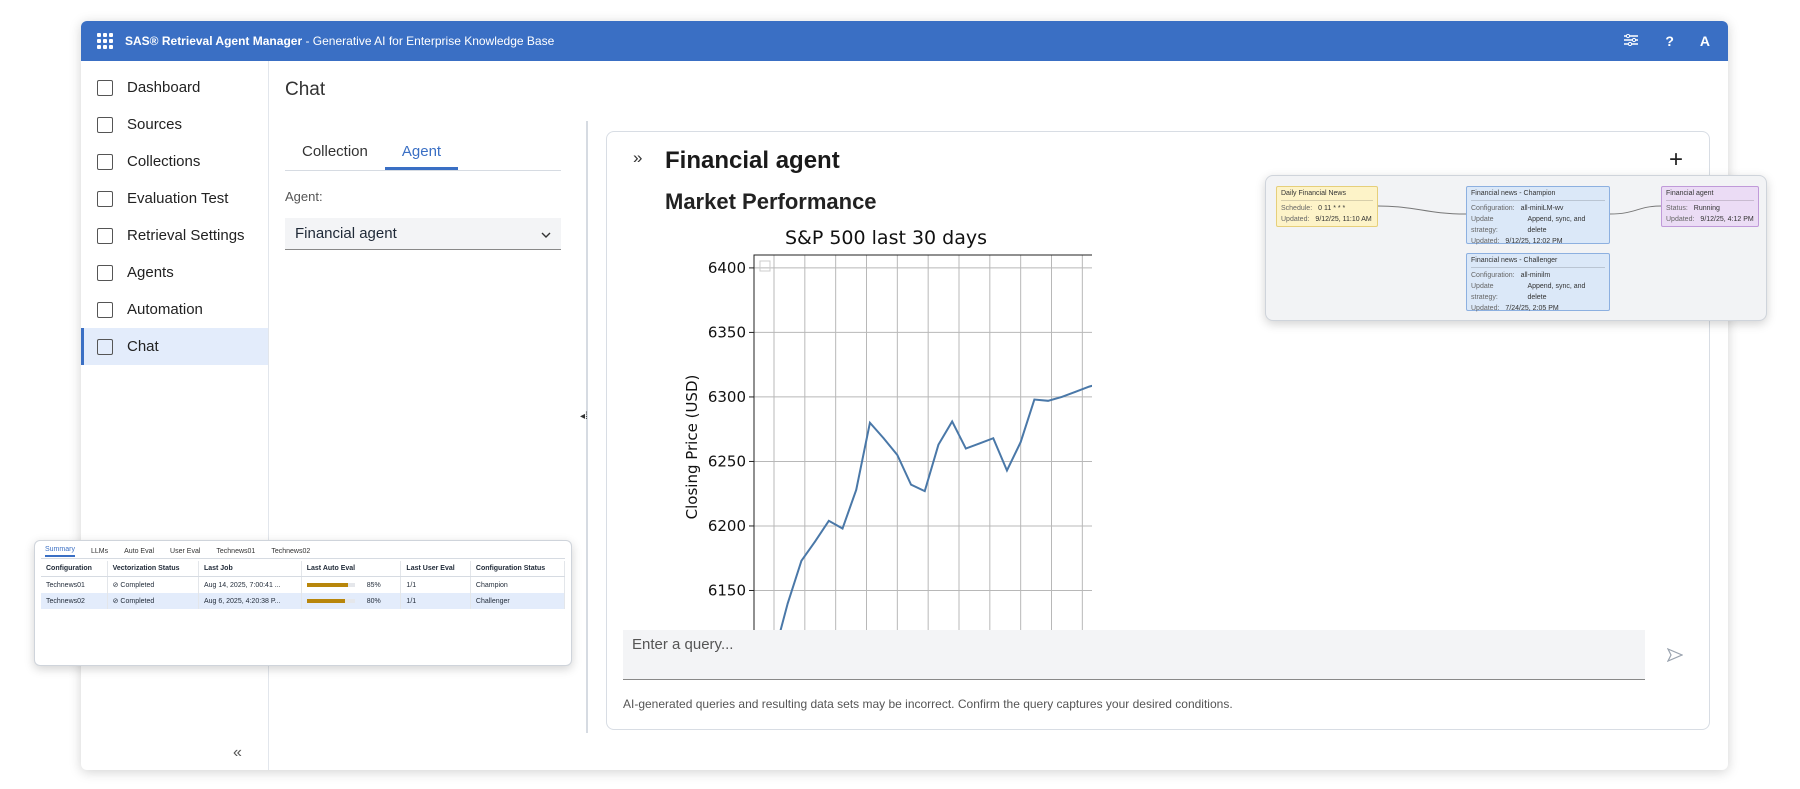  I want to click on y-tick-label: 6300, so click(727, 397).